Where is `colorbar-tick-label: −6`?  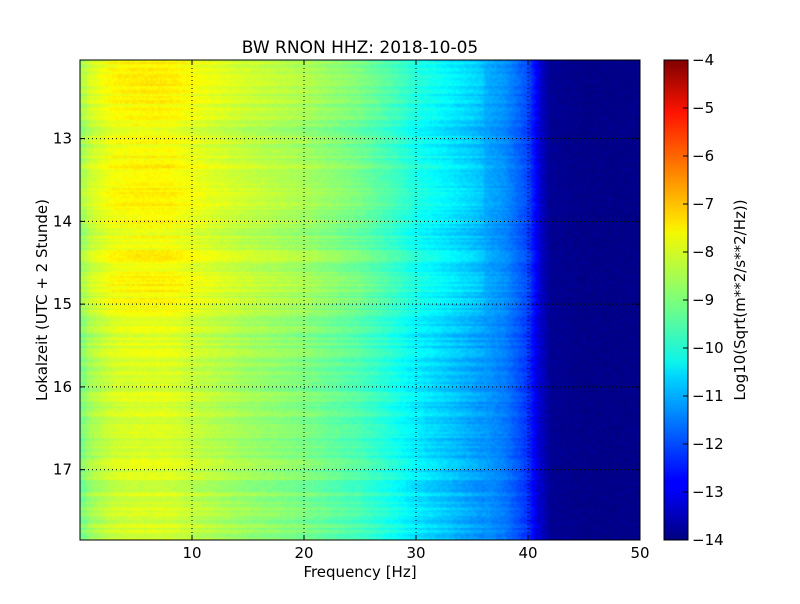
colorbar-tick-label: −6 is located at coordinates (703, 156).